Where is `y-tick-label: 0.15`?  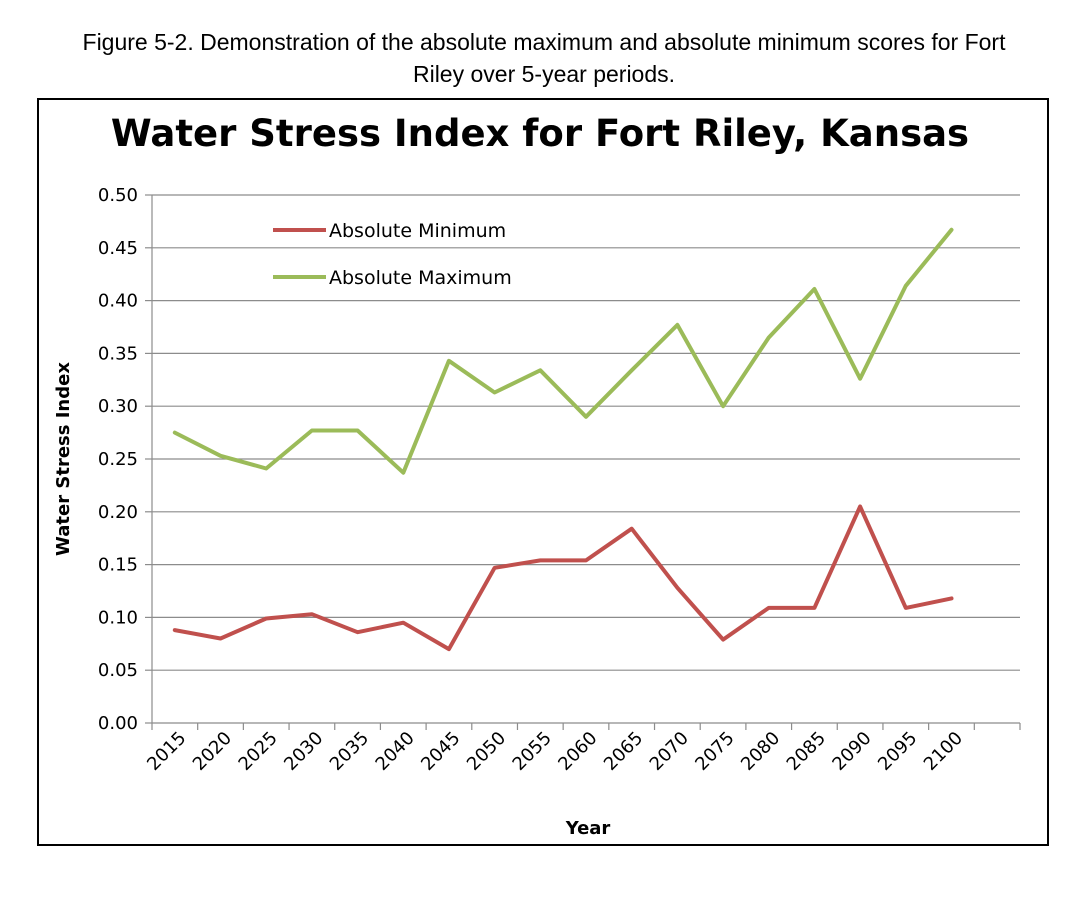 y-tick-label: 0.15 is located at coordinates (118, 565).